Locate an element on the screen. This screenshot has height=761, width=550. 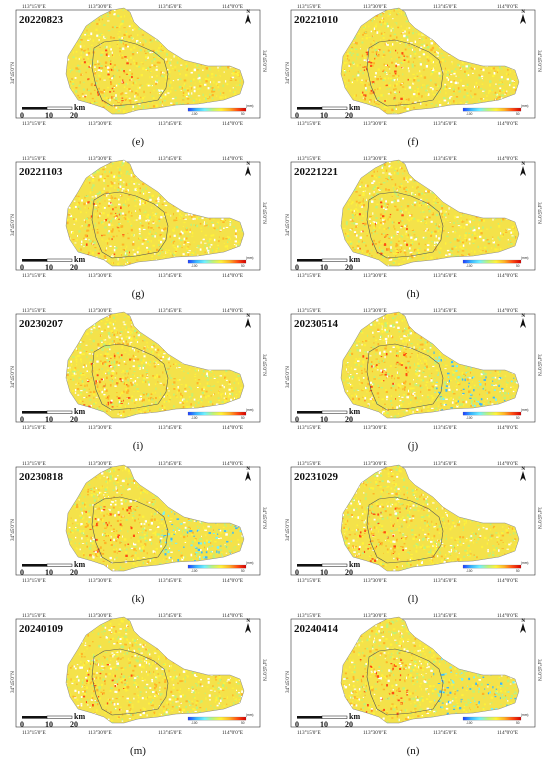
panel-letter: (g) is located at coordinates (138, 294).